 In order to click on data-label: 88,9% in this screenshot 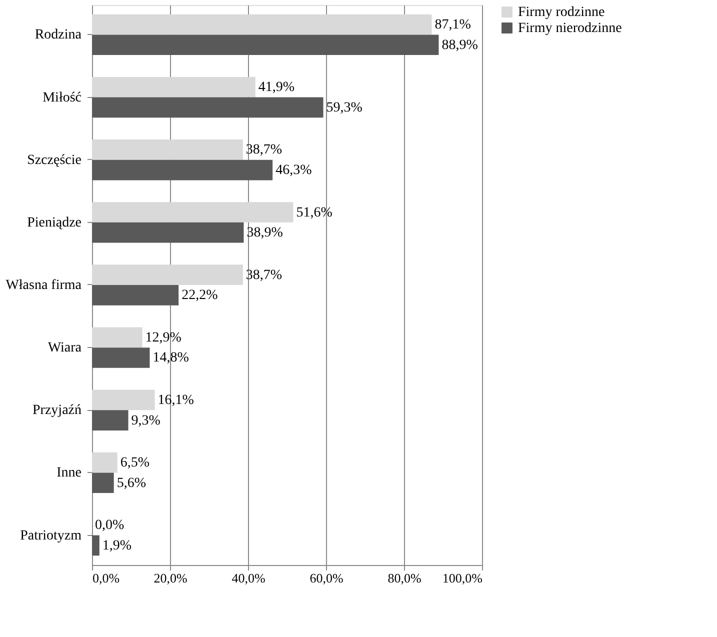, I will do `click(460, 45)`.